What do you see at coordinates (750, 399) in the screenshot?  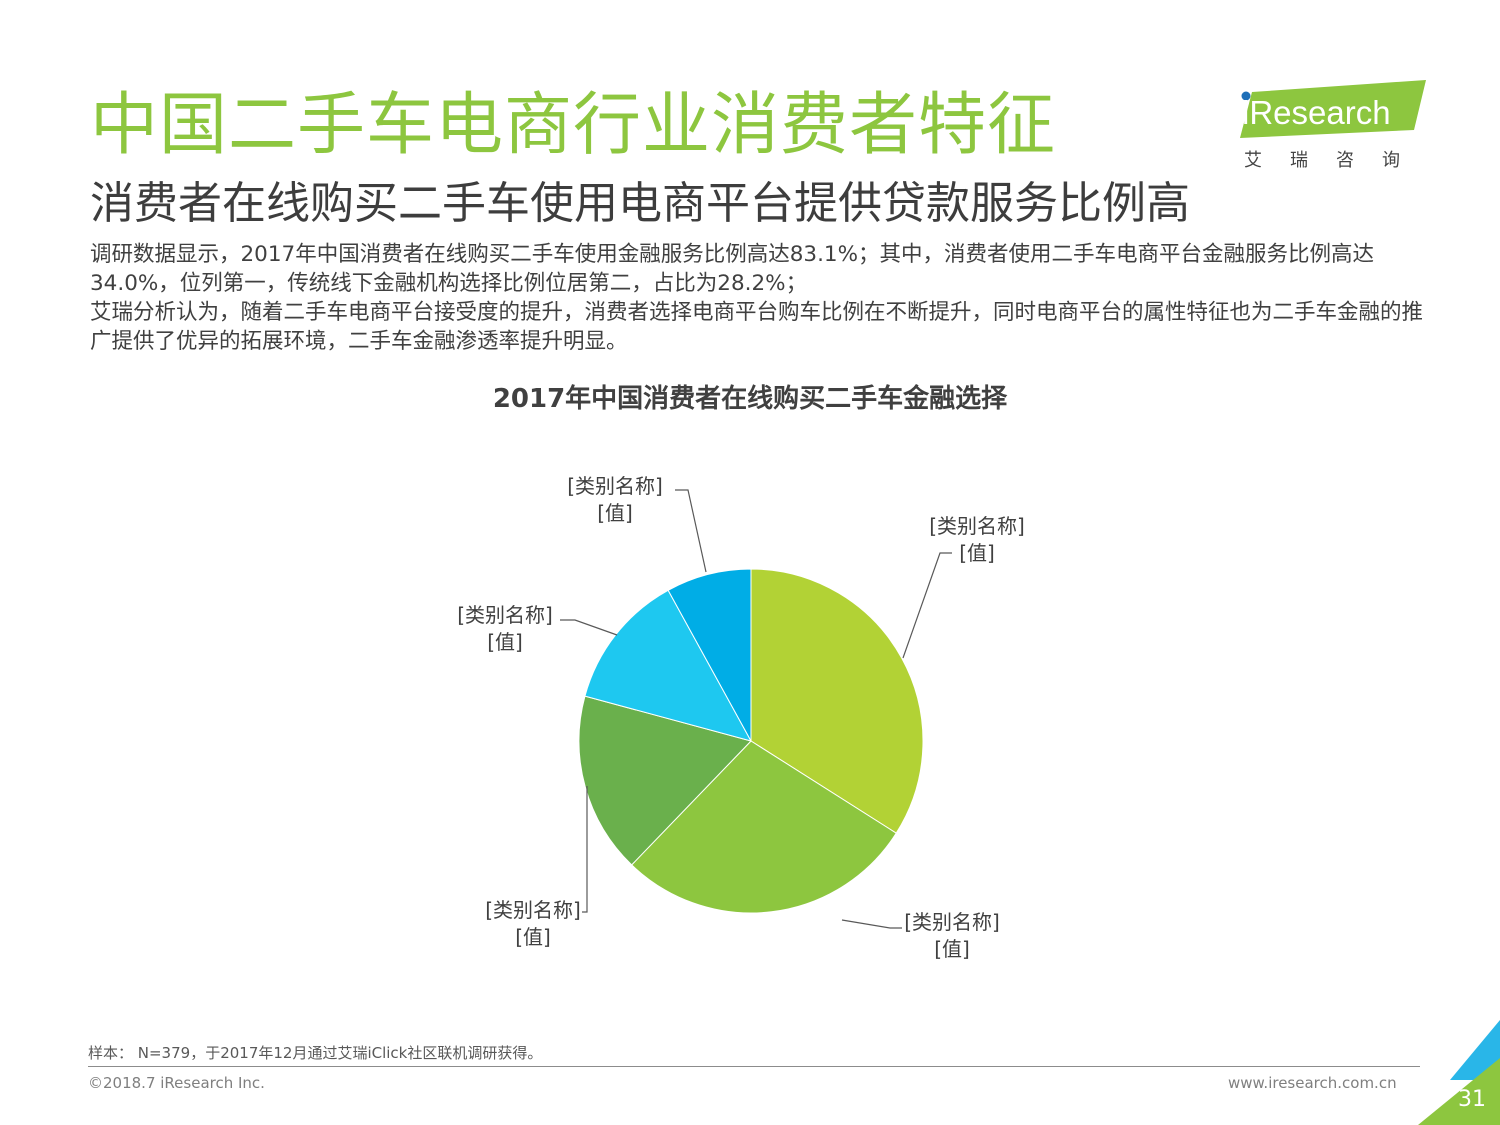 I see `chart-title: 2017年中国消费者在线购买二手车金融选择` at bounding box center [750, 399].